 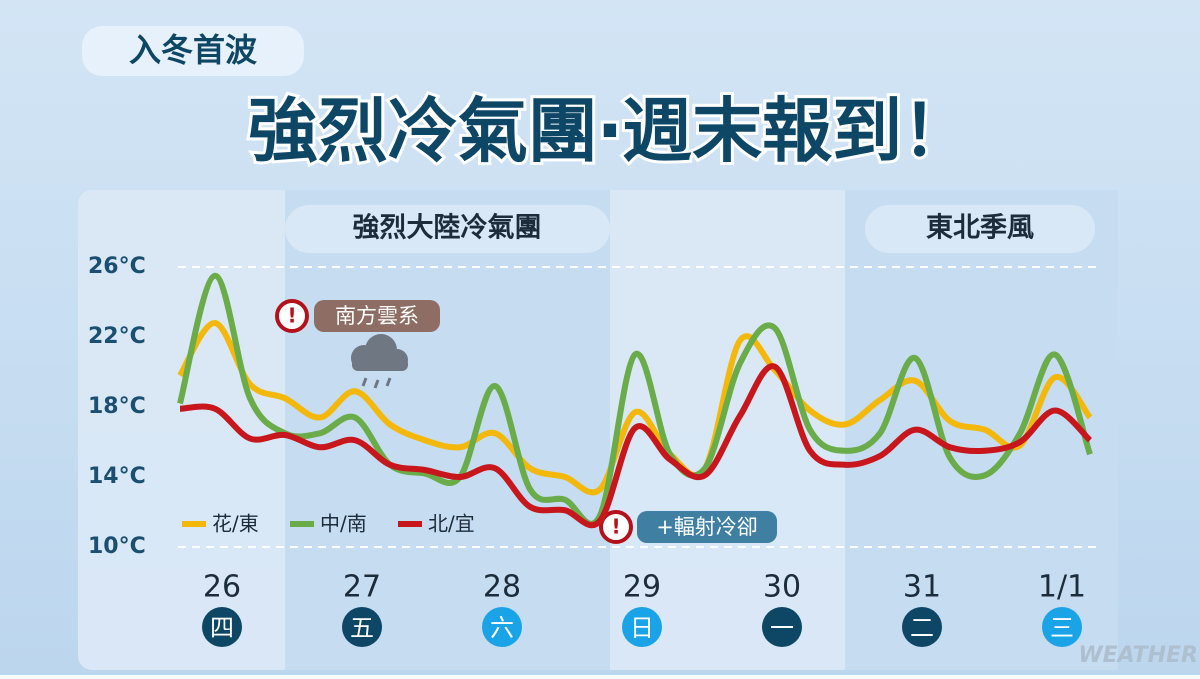 What do you see at coordinates (117, 546) in the screenshot?
I see `y-tick-label: 10°C` at bounding box center [117, 546].